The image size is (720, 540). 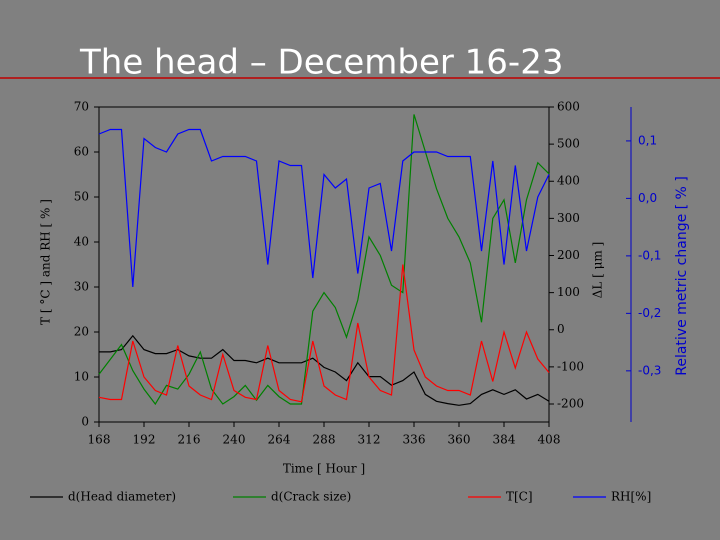 I want to click on x-tick-label: 264, so click(x=279, y=440).